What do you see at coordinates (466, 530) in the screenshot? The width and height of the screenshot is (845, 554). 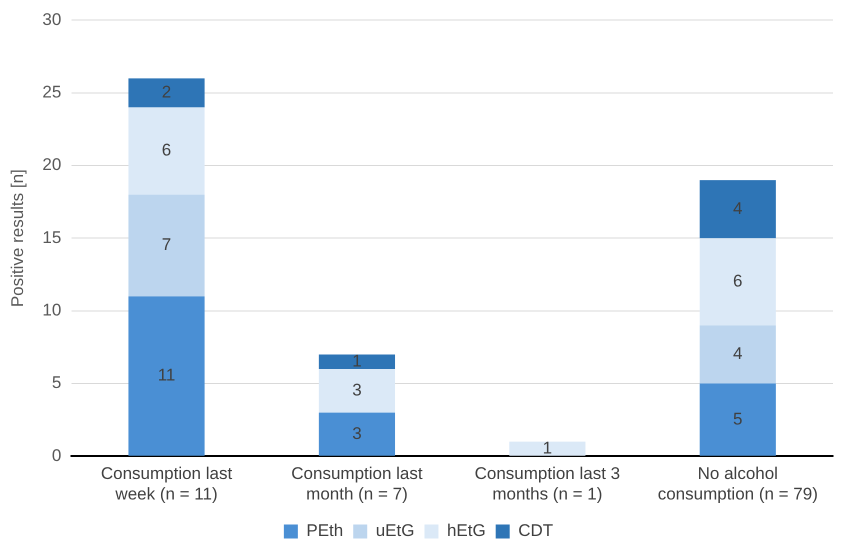 I see `legend-label: hEtG` at bounding box center [466, 530].